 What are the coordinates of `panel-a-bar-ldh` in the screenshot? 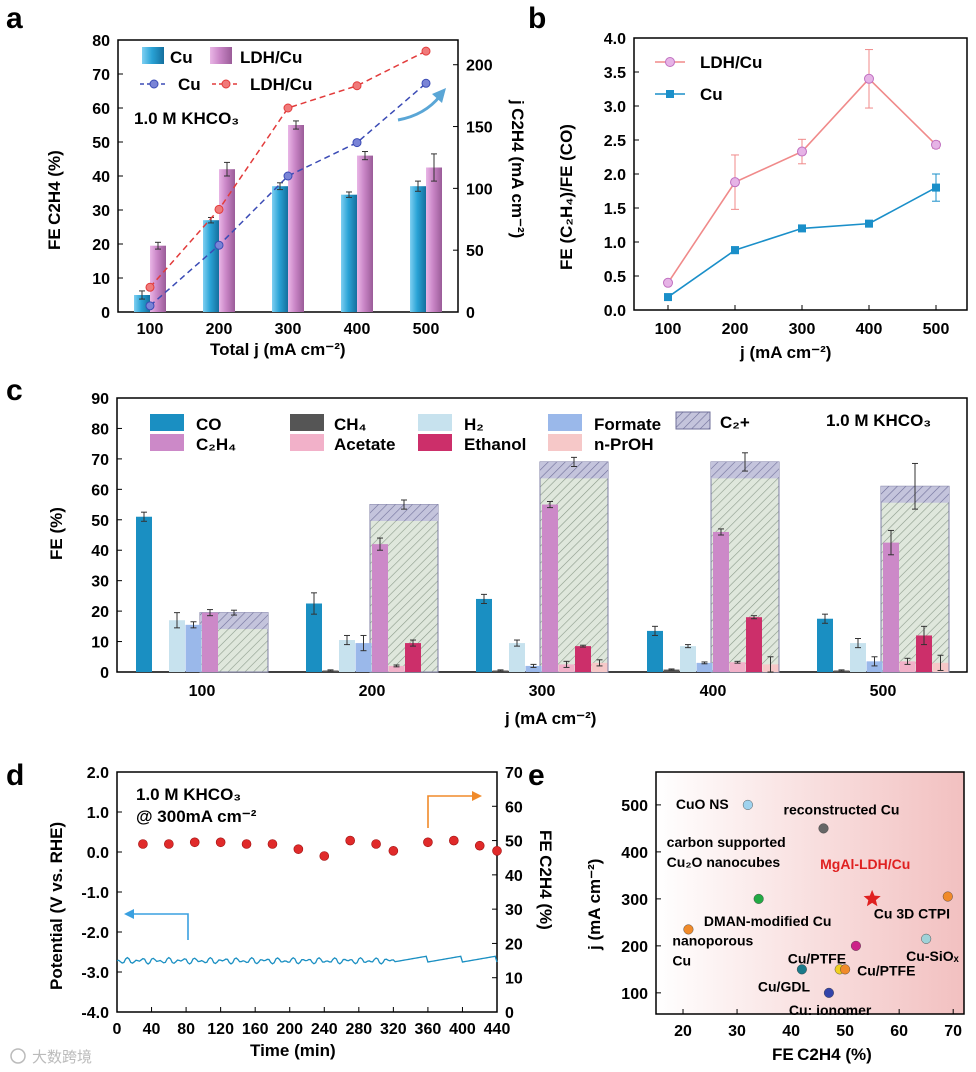 It's located at (296, 218).